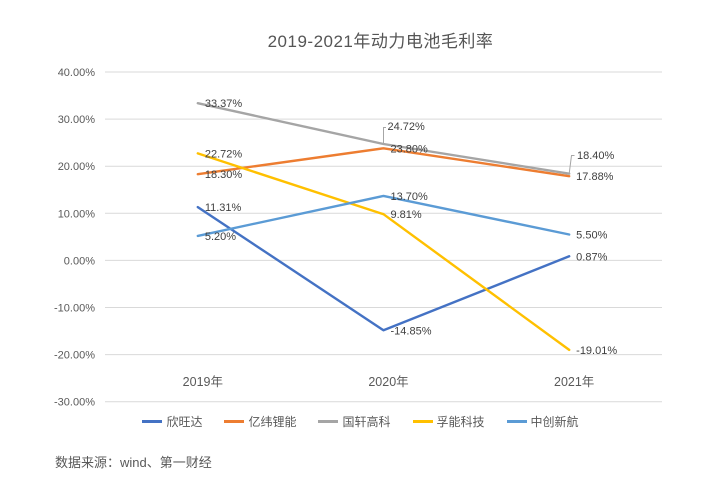 This screenshot has width=701, height=485. Describe the element at coordinates (407, 127) in the screenshot. I see `data-label: 24.72%` at that location.